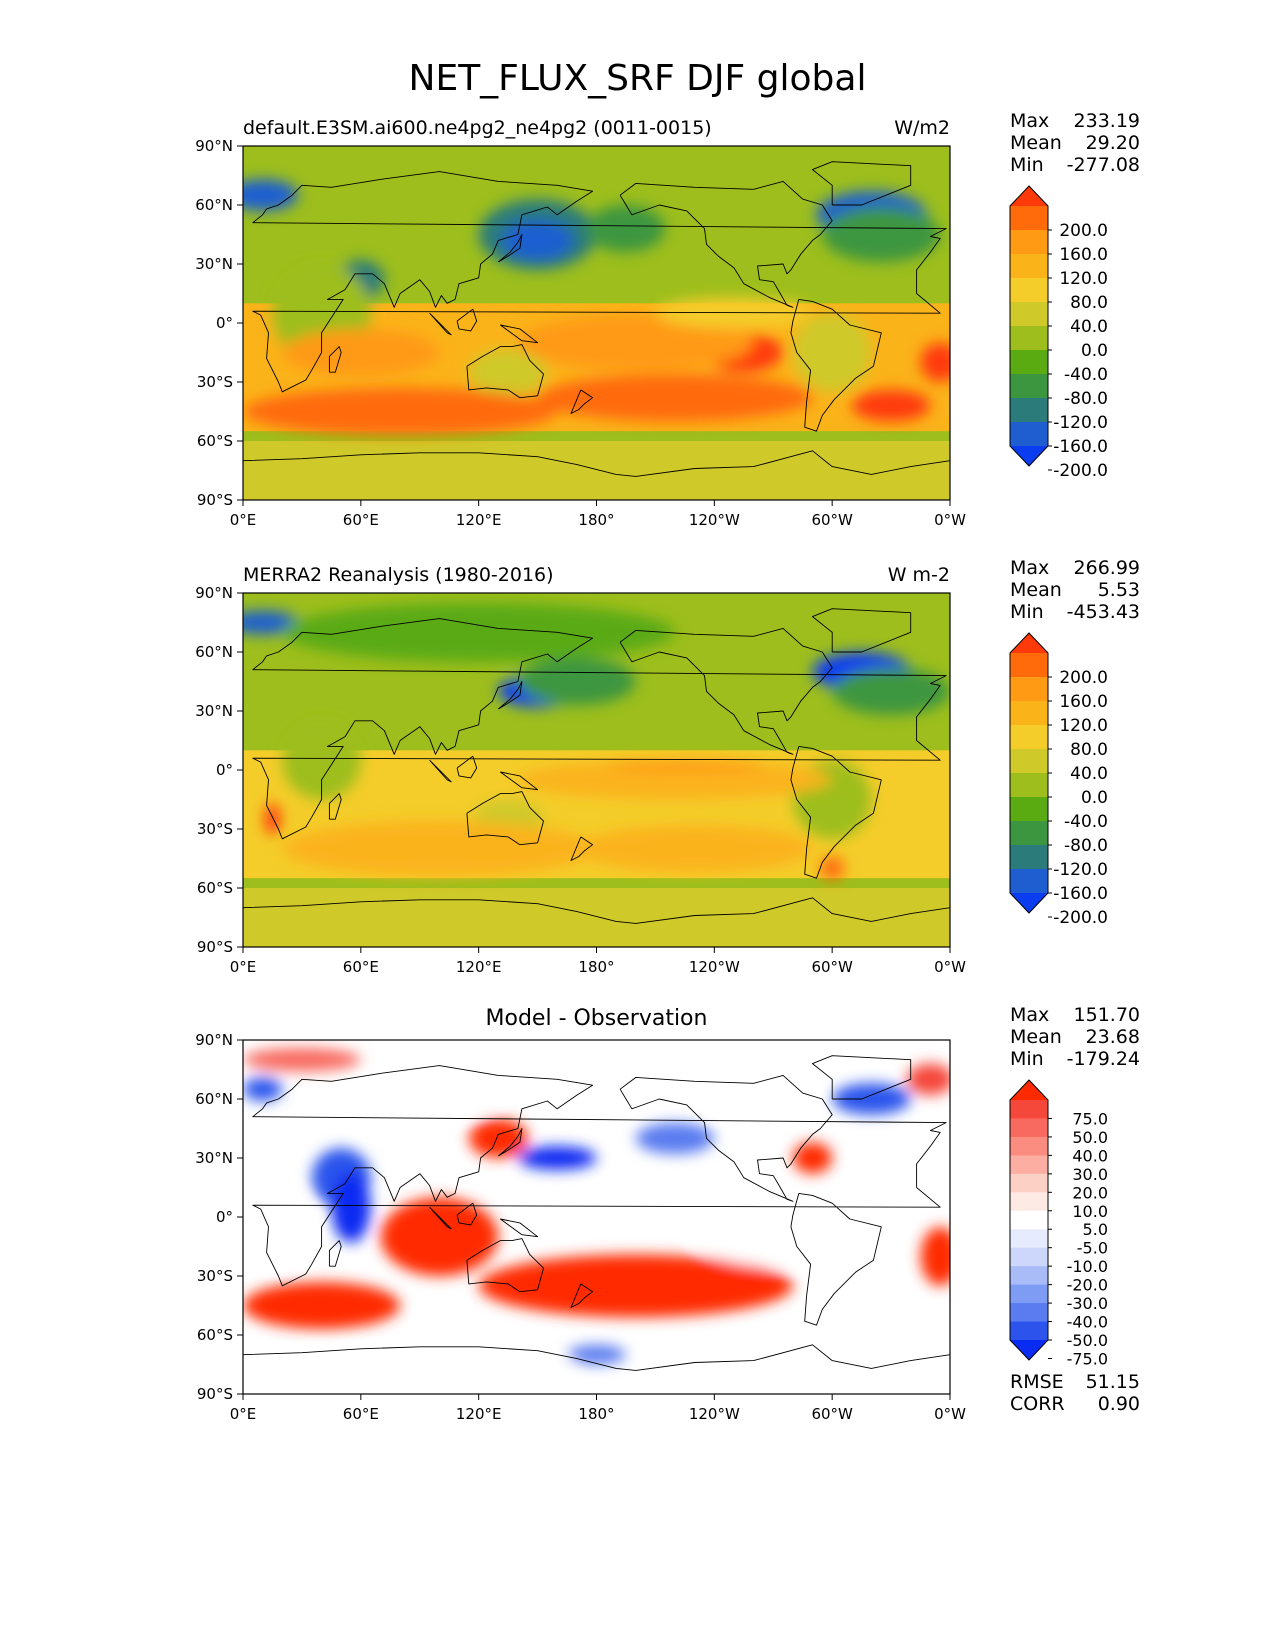 The image size is (1275, 1650). Describe the element at coordinates (1086, 399) in the screenshot. I see `colorbar-tick-label: -80.0` at that location.